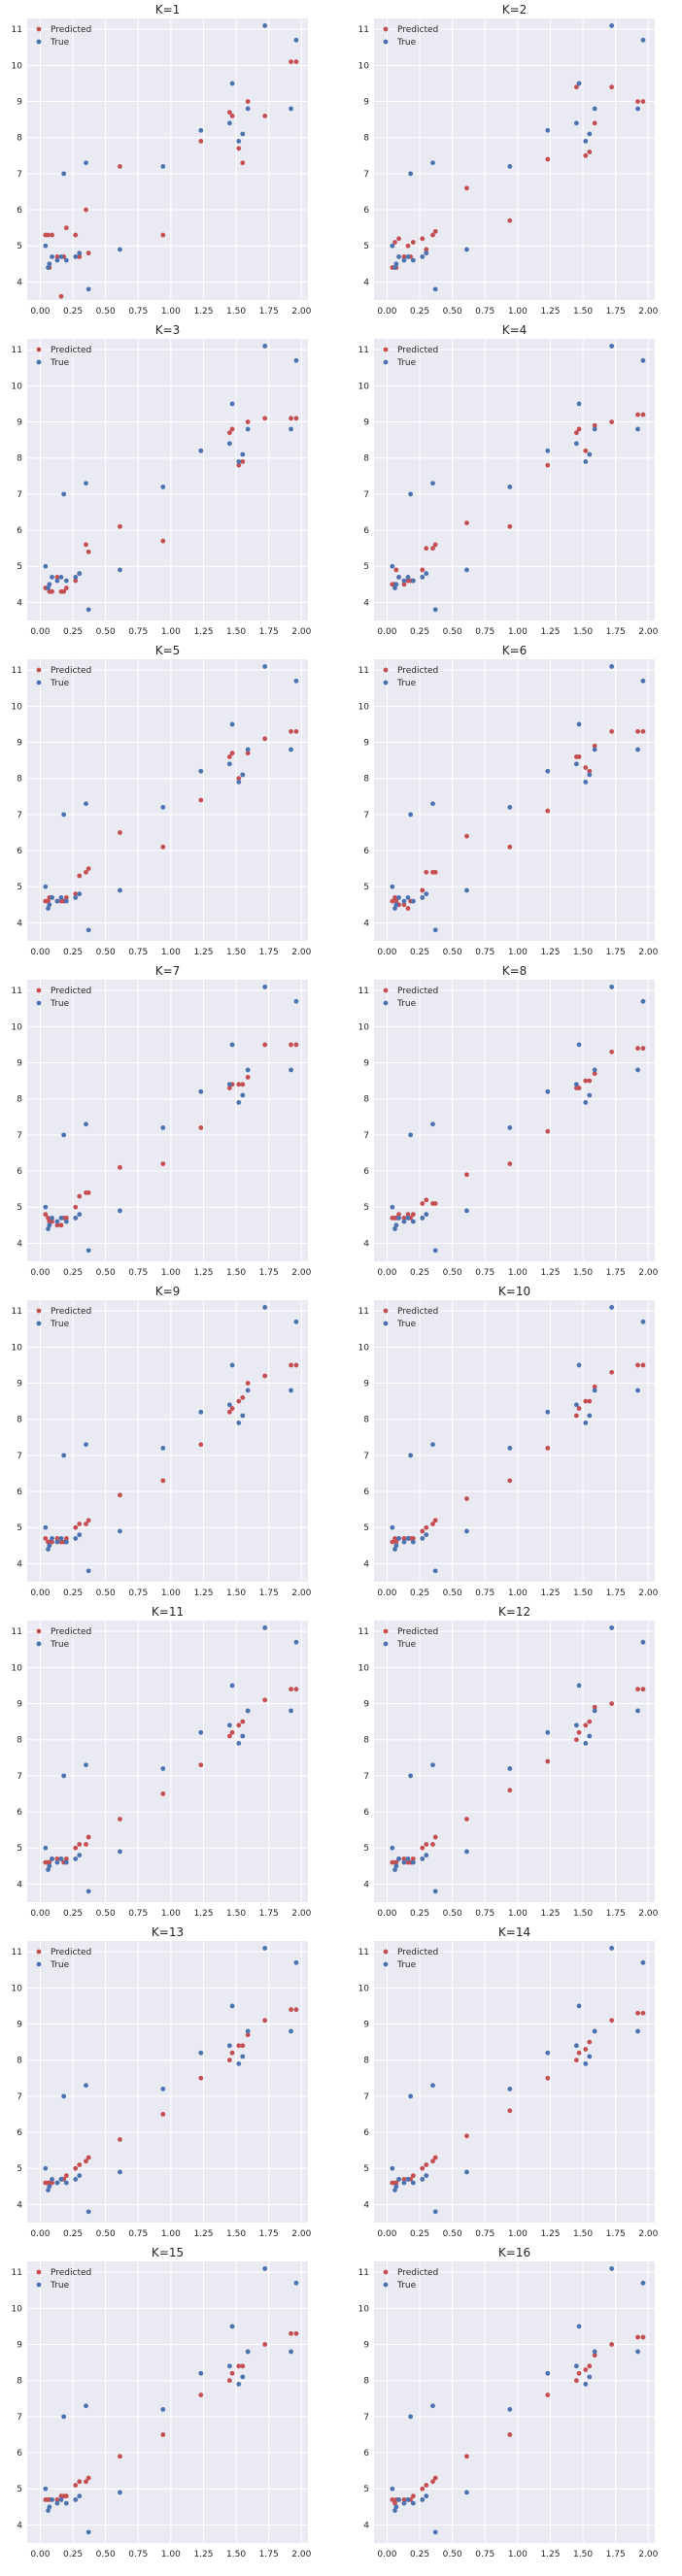 Image resolution: width=682 pixels, height=2576 pixels. Describe the element at coordinates (515, 10) in the screenshot. I see `panel-title: K=2` at that location.